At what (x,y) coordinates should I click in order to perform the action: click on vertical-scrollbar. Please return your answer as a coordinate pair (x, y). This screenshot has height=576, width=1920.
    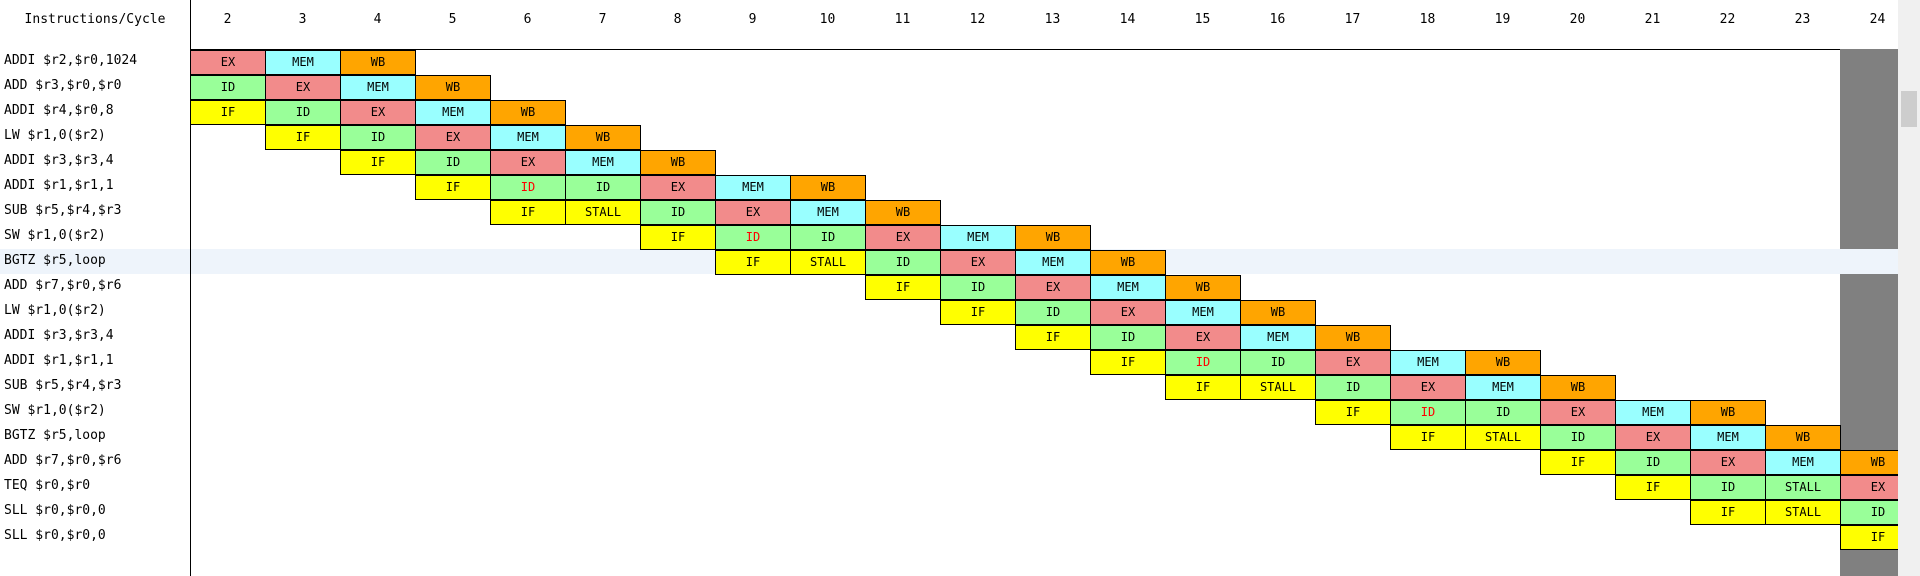
    Looking at the image, I should click on (1909, 288).